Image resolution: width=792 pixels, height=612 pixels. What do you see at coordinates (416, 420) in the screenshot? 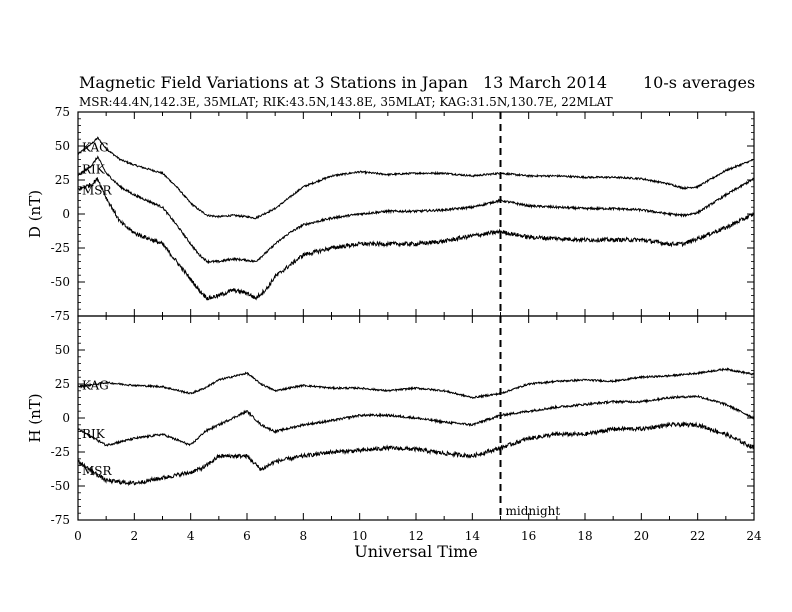
I see `series-RIK-H` at bounding box center [416, 420].